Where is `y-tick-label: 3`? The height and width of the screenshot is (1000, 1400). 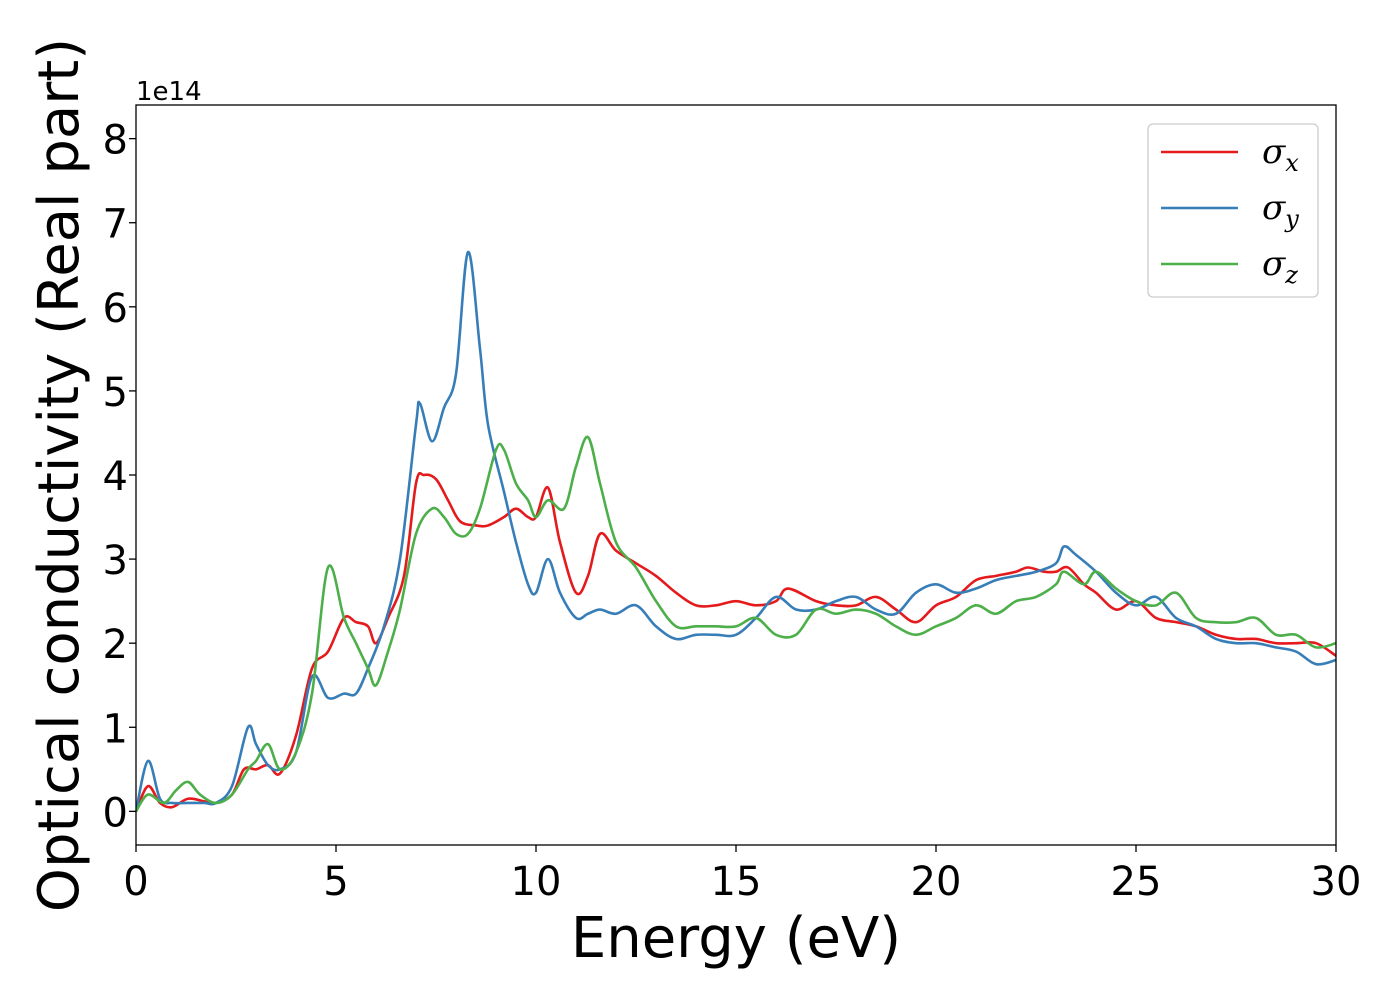
y-tick-label: 3 is located at coordinates (115, 561).